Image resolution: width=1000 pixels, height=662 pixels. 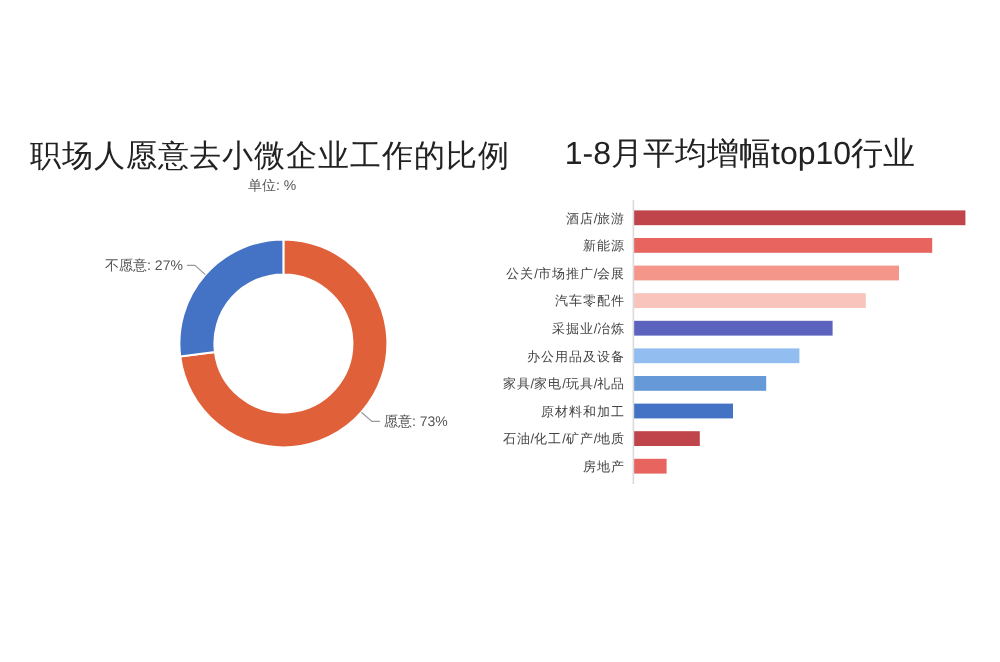 I want to click on chart-title: 1-8月平均增幅top10行业, so click(x=740, y=154).